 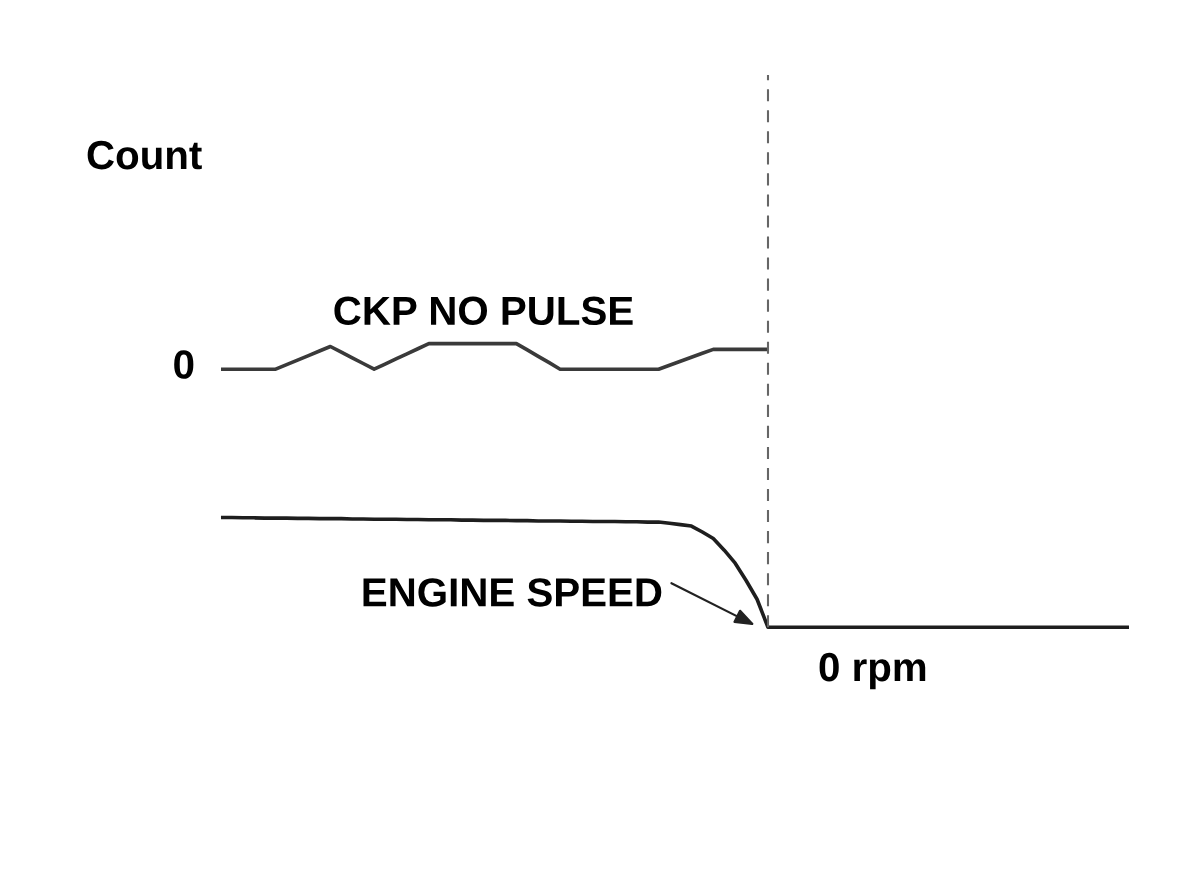 What do you see at coordinates (184, 364) in the screenshot?
I see `text: 0` at bounding box center [184, 364].